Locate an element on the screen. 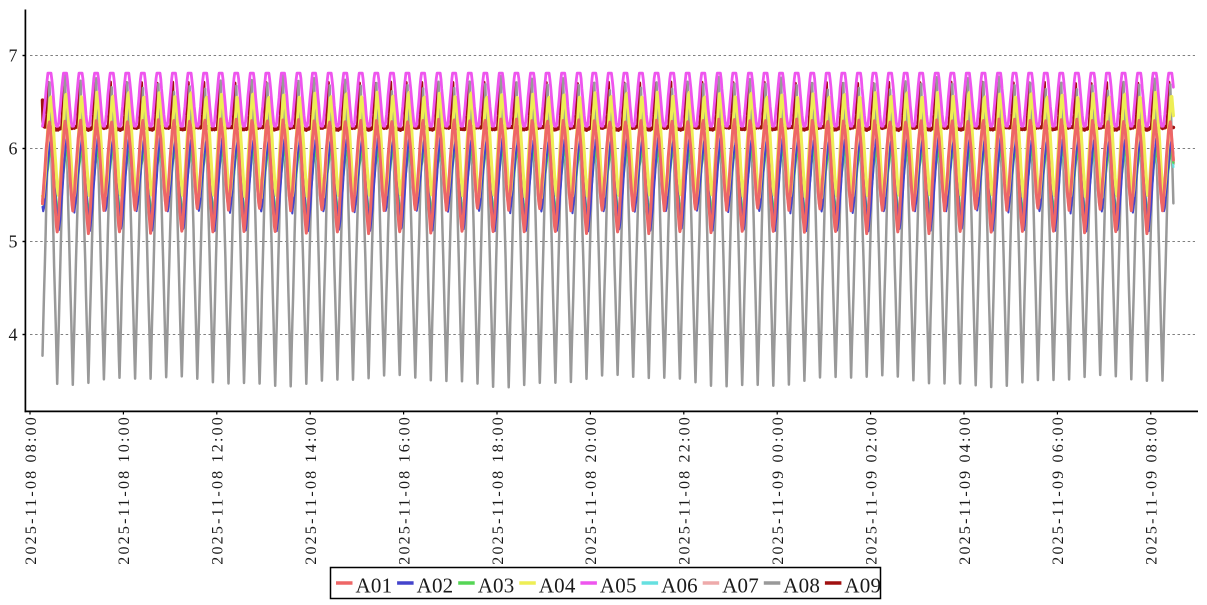 Image resolution: width=1207 pixels, height=605 pixels. svg-text: 6 is located at coordinates (13, 149).